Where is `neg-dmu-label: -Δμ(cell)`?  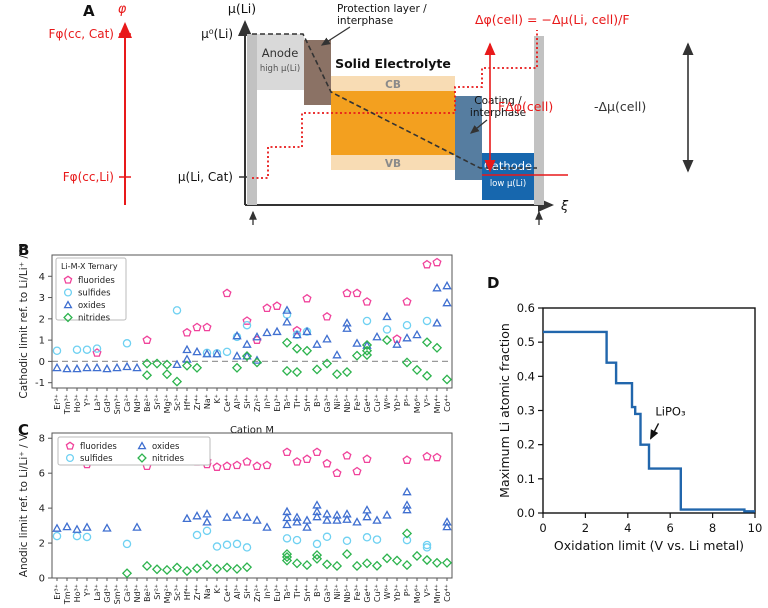
neg-dmu-label: -Δμ(cell) is located at coordinates (620, 106).